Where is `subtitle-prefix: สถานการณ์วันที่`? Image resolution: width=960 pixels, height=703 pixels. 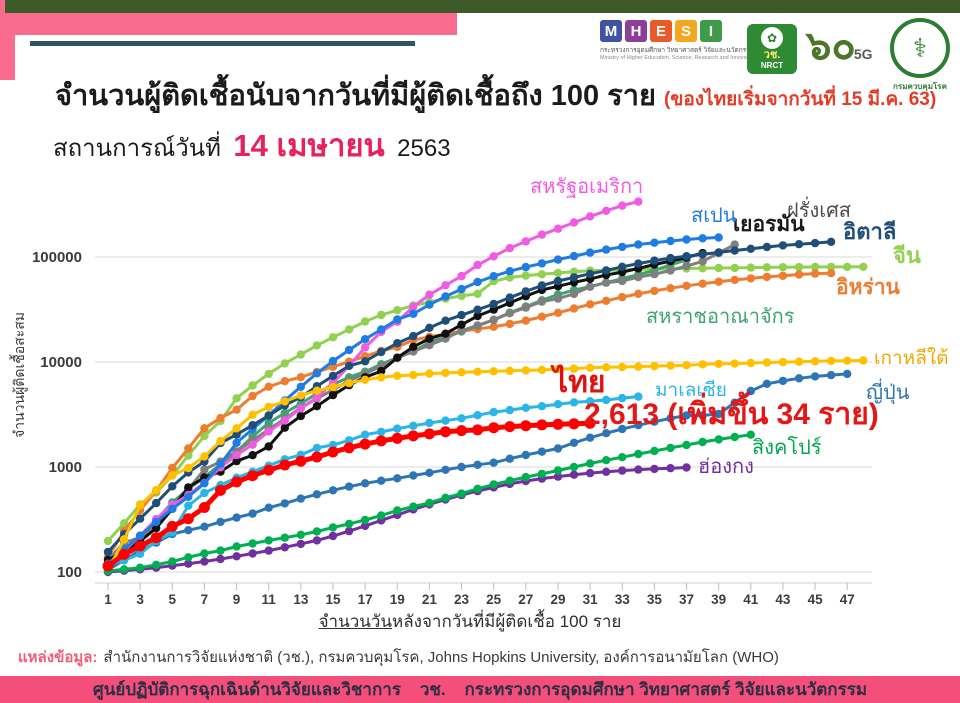 subtitle-prefix: สถานการณ์วันที่ is located at coordinates (137, 148).